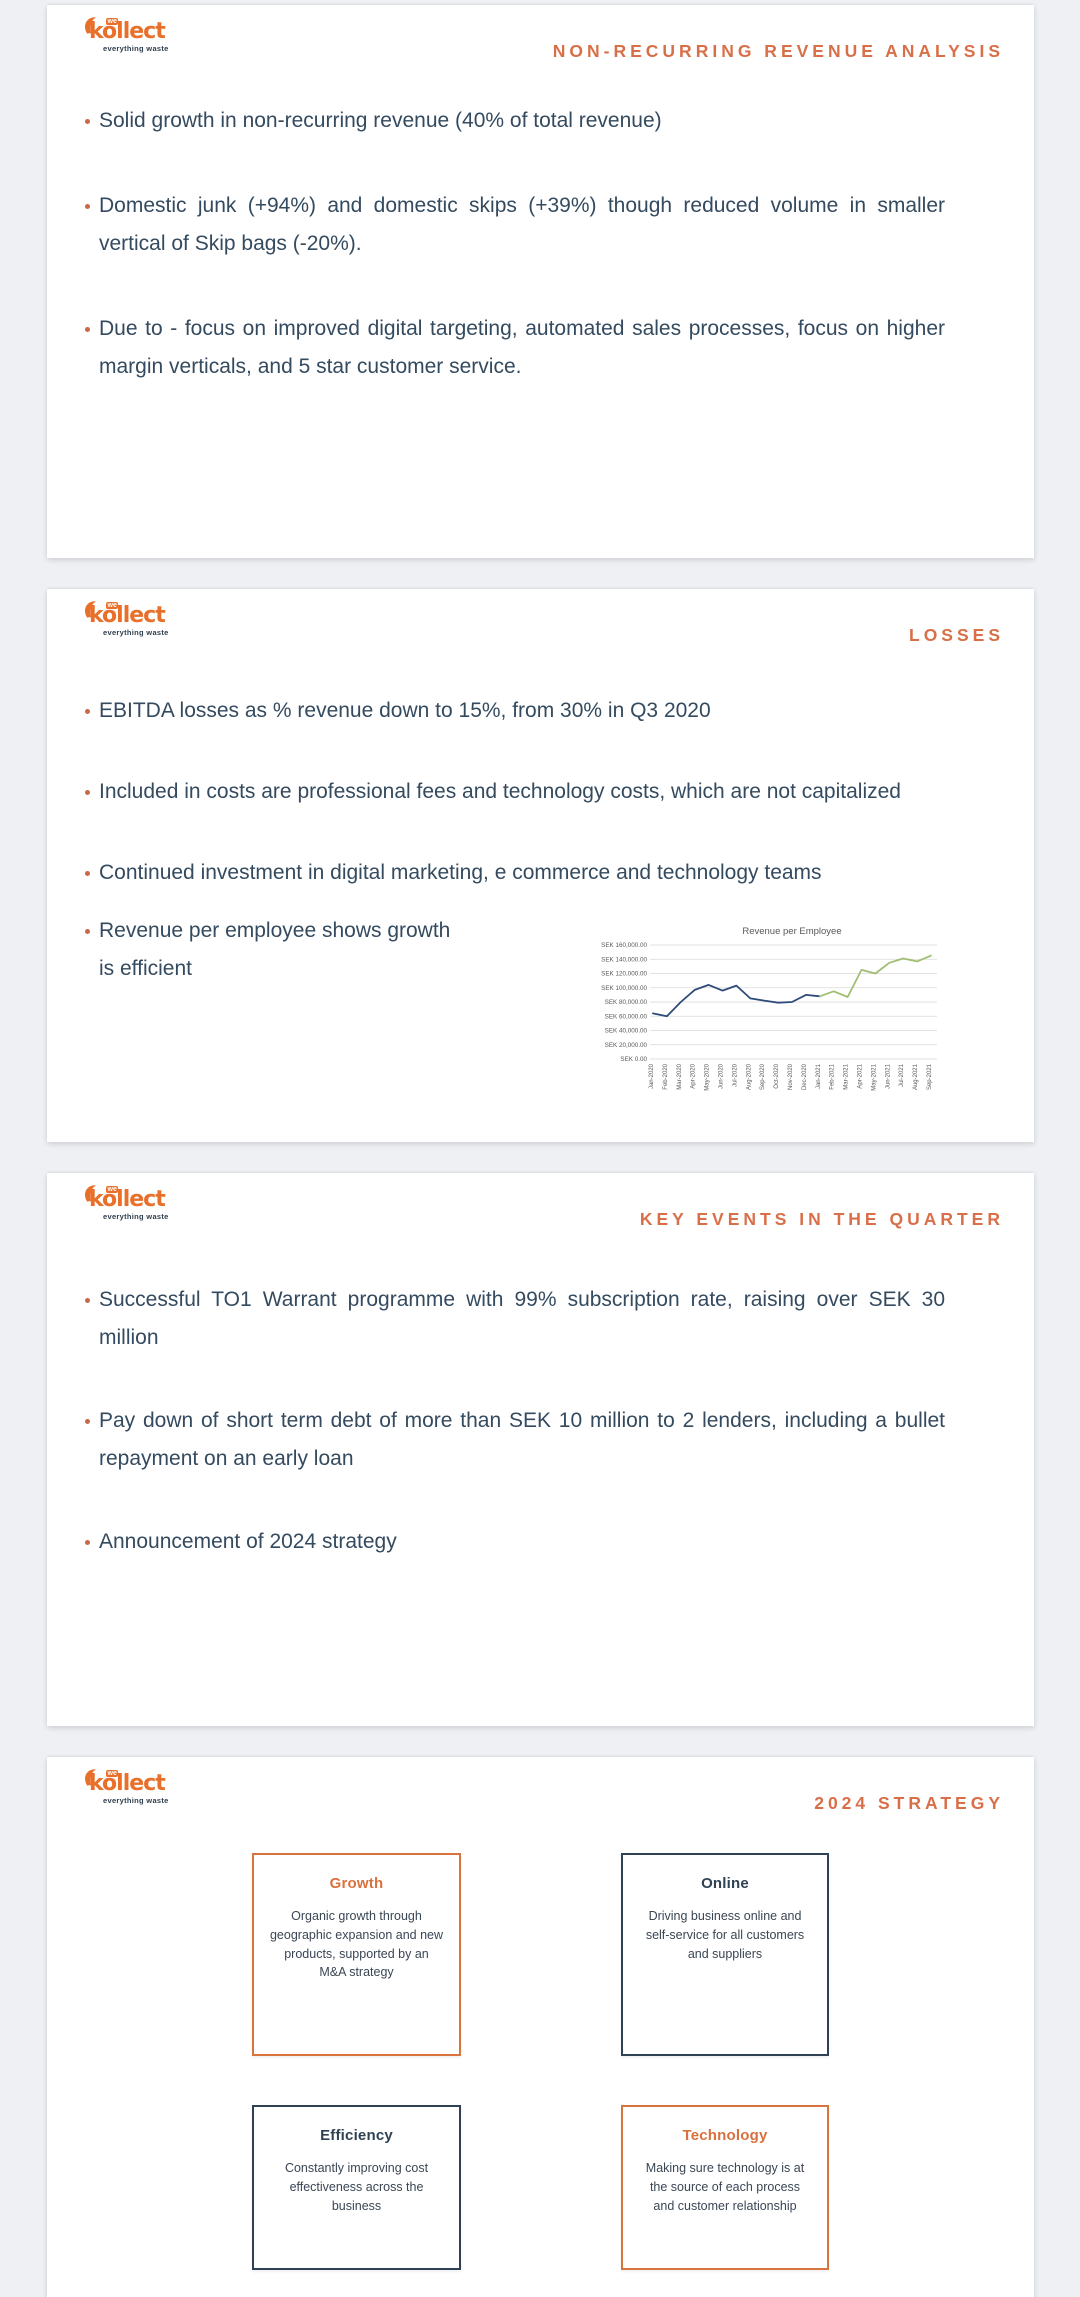  What do you see at coordinates (626, 1002) in the screenshot?
I see `svg-text: SEK 80,000.00` at bounding box center [626, 1002].